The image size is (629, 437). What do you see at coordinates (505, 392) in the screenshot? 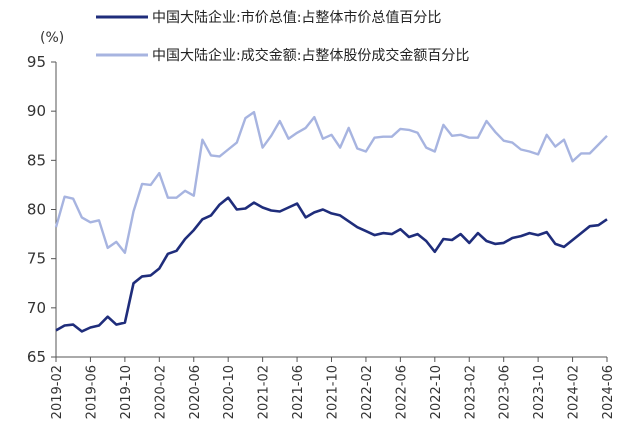
I see `x-tick-label: 2023-06` at bounding box center [505, 392].